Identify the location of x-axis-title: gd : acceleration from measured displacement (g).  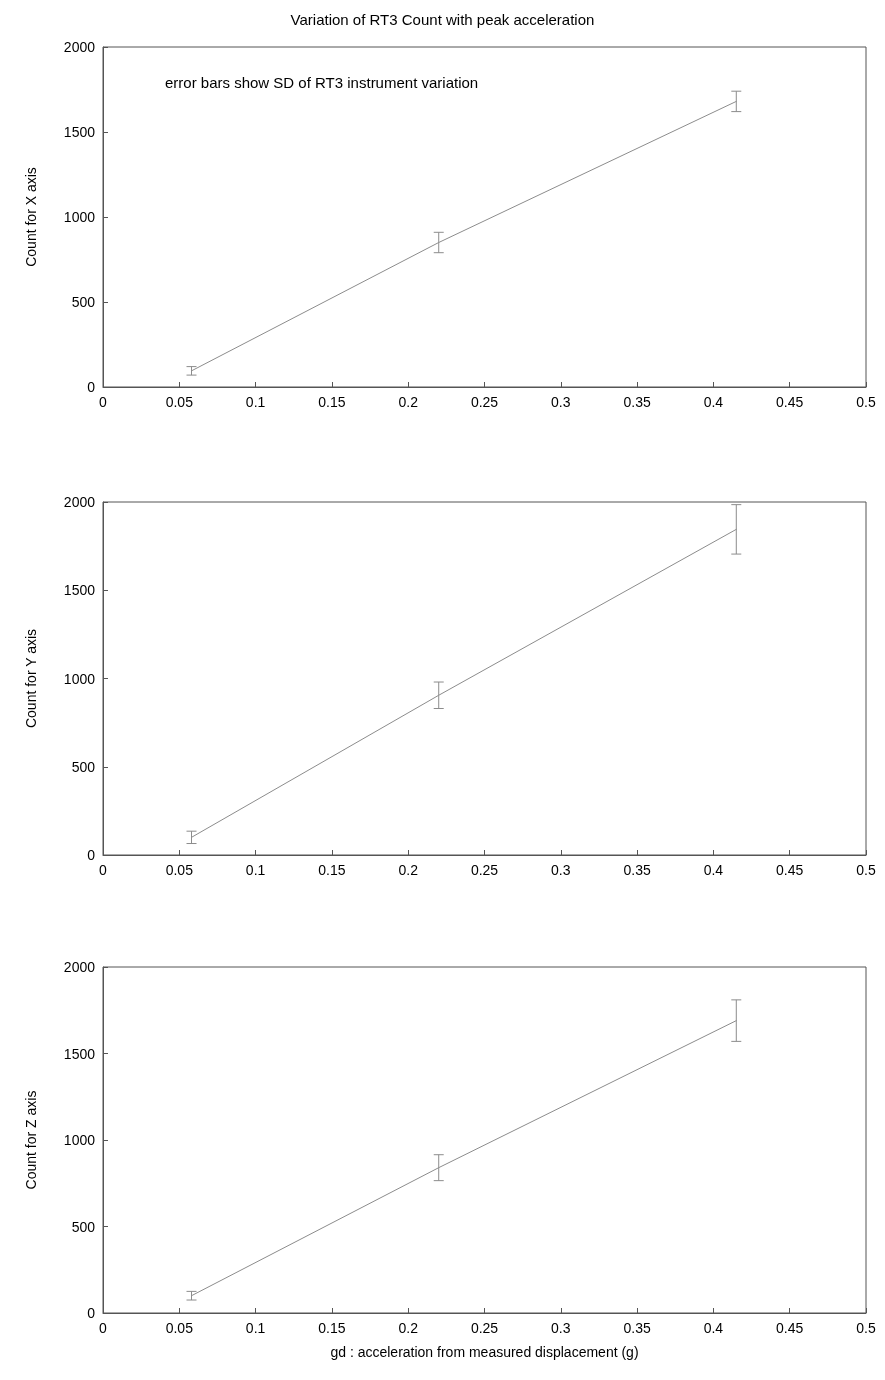
(484, 1352).